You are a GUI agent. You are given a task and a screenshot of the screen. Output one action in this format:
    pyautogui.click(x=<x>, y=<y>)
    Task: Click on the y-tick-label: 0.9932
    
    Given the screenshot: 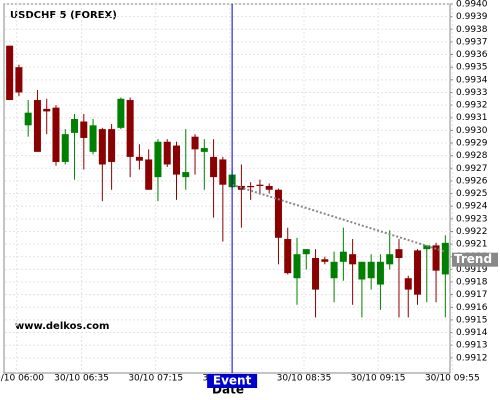 What is the action you would take?
    pyautogui.click(x=472, y=106)
    